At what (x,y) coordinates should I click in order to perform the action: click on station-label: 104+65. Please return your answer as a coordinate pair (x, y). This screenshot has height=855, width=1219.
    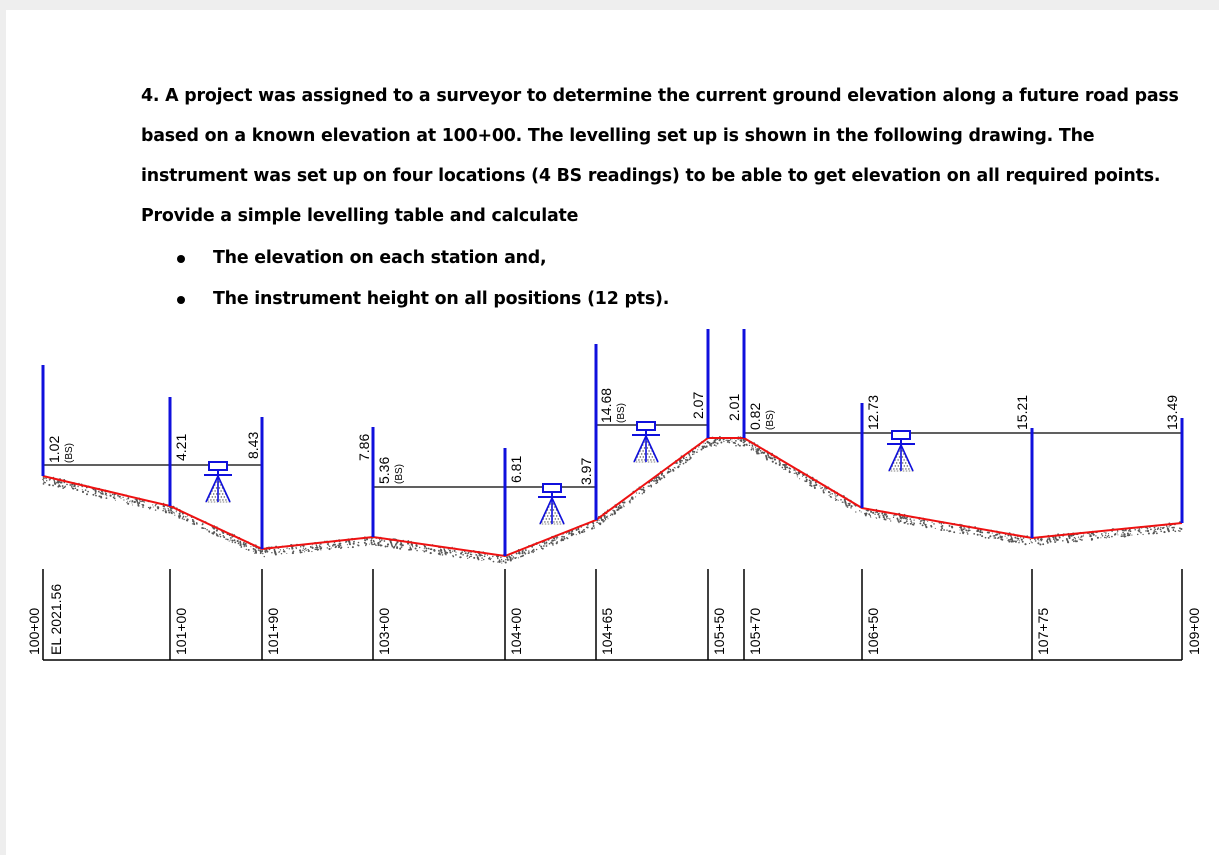
    Looking at the image, I should click on (607, 631).